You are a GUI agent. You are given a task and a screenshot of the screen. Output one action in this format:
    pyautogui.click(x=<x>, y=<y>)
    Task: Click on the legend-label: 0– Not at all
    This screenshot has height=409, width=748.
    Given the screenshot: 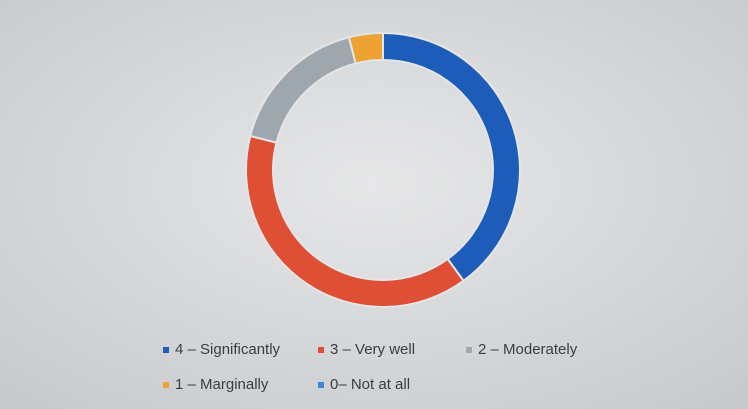 What is the action you would take?
    pyautogui.click(x=370, y=384)
    